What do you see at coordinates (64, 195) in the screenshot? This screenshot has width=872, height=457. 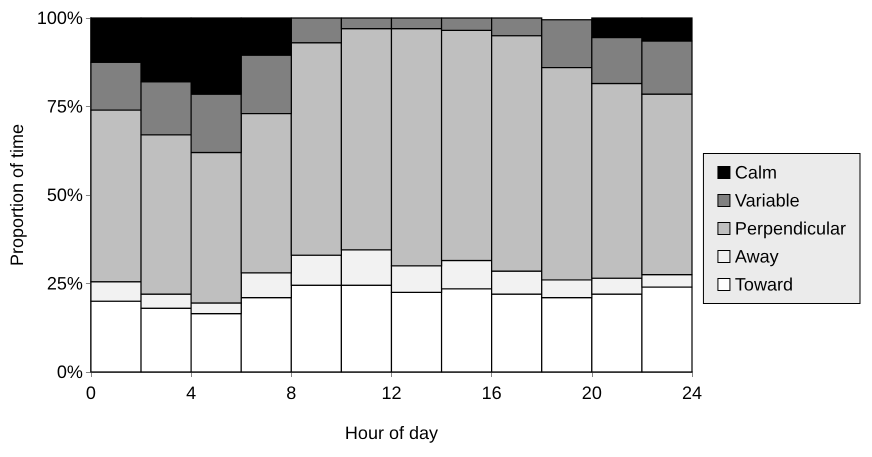 I see `y-tick-label: 50%` at bounding box center [64, 195].